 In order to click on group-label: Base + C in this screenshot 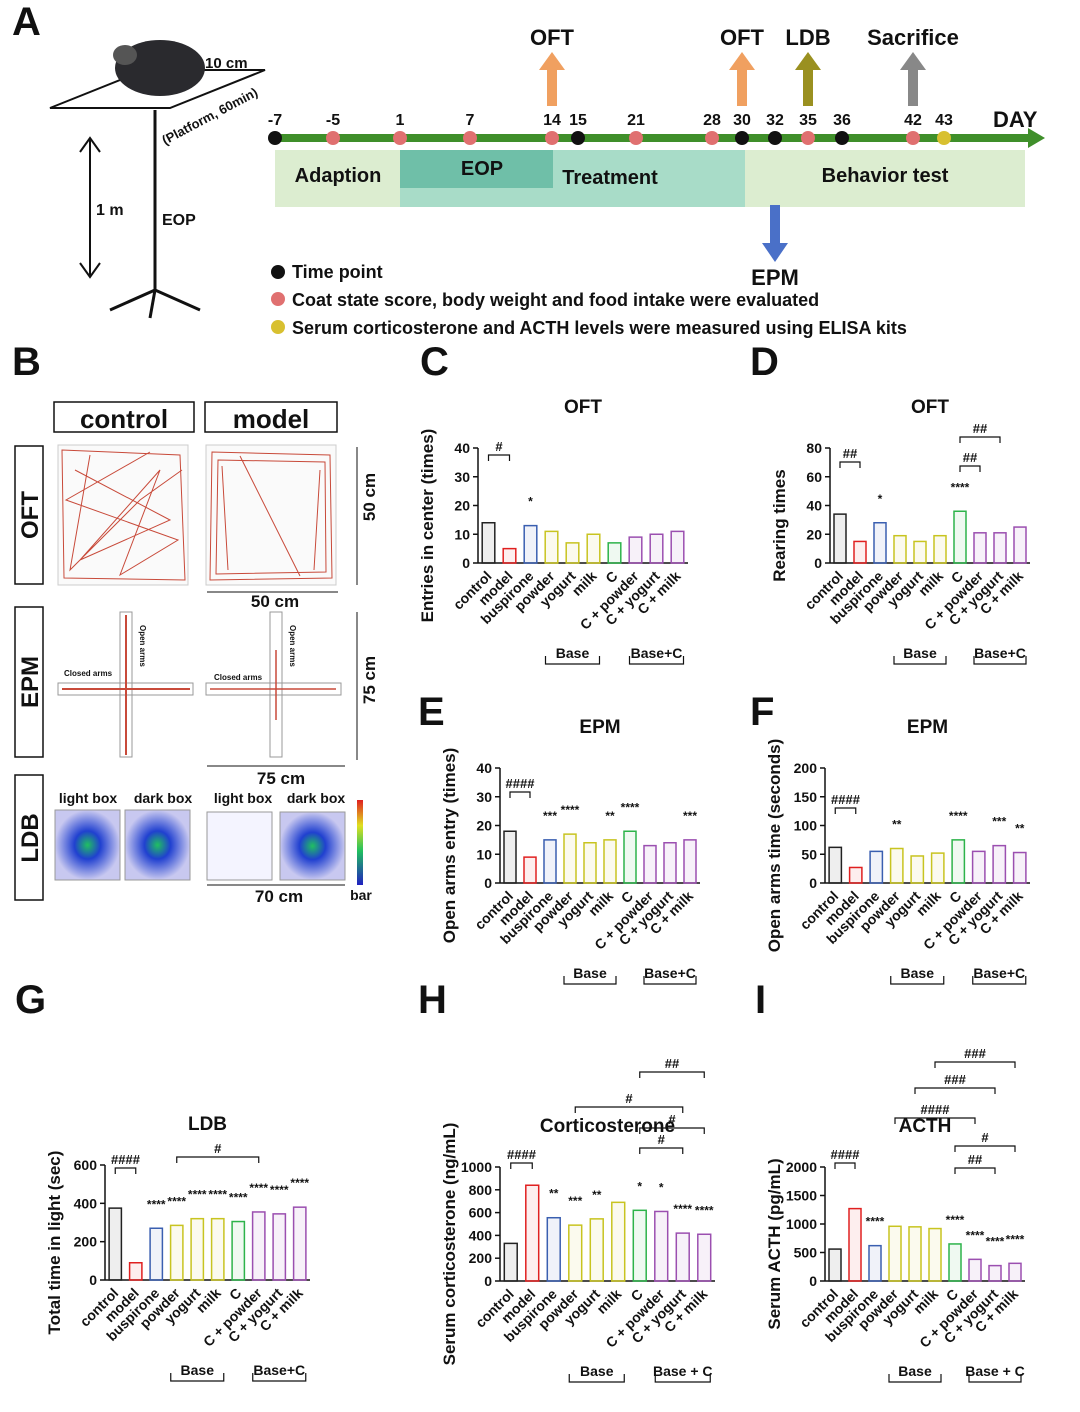, I will do `click(683, 1371)`.